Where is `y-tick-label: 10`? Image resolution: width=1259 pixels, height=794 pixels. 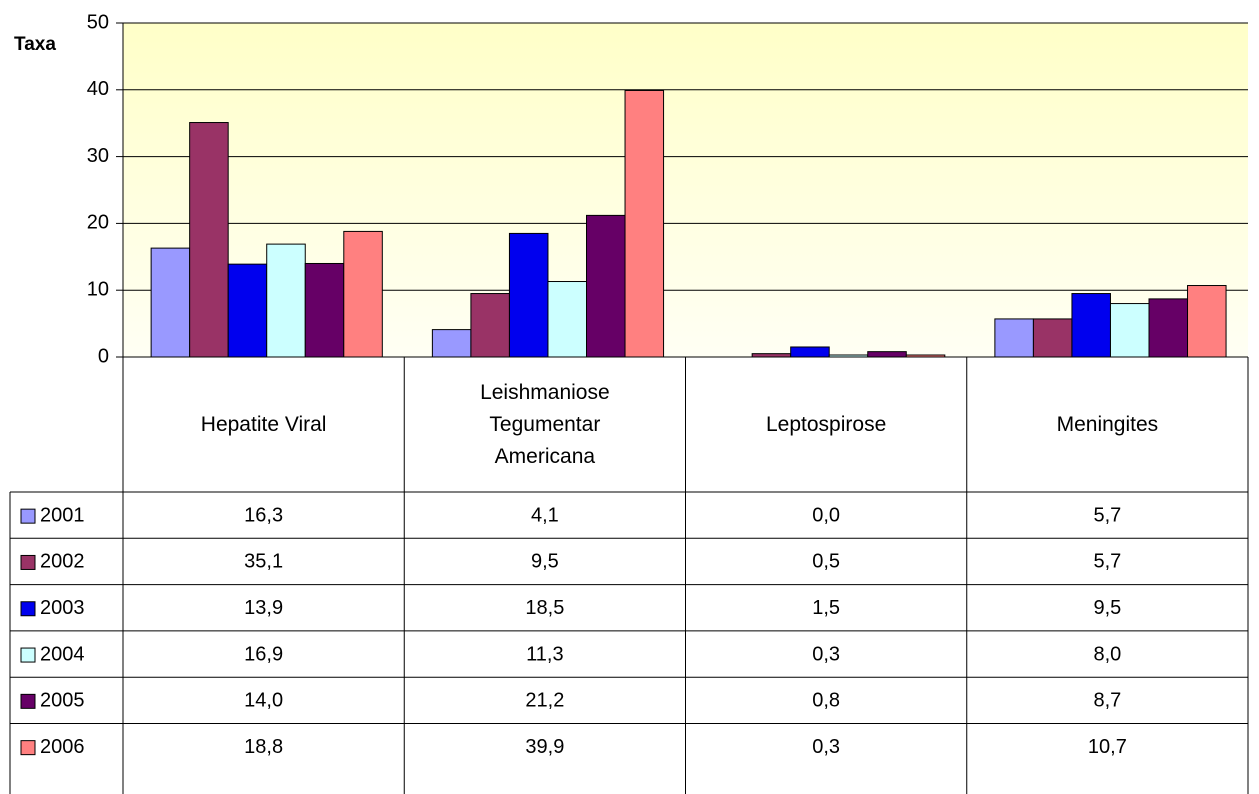
y-tick-label: 10 is located at coordinates (98, 289).